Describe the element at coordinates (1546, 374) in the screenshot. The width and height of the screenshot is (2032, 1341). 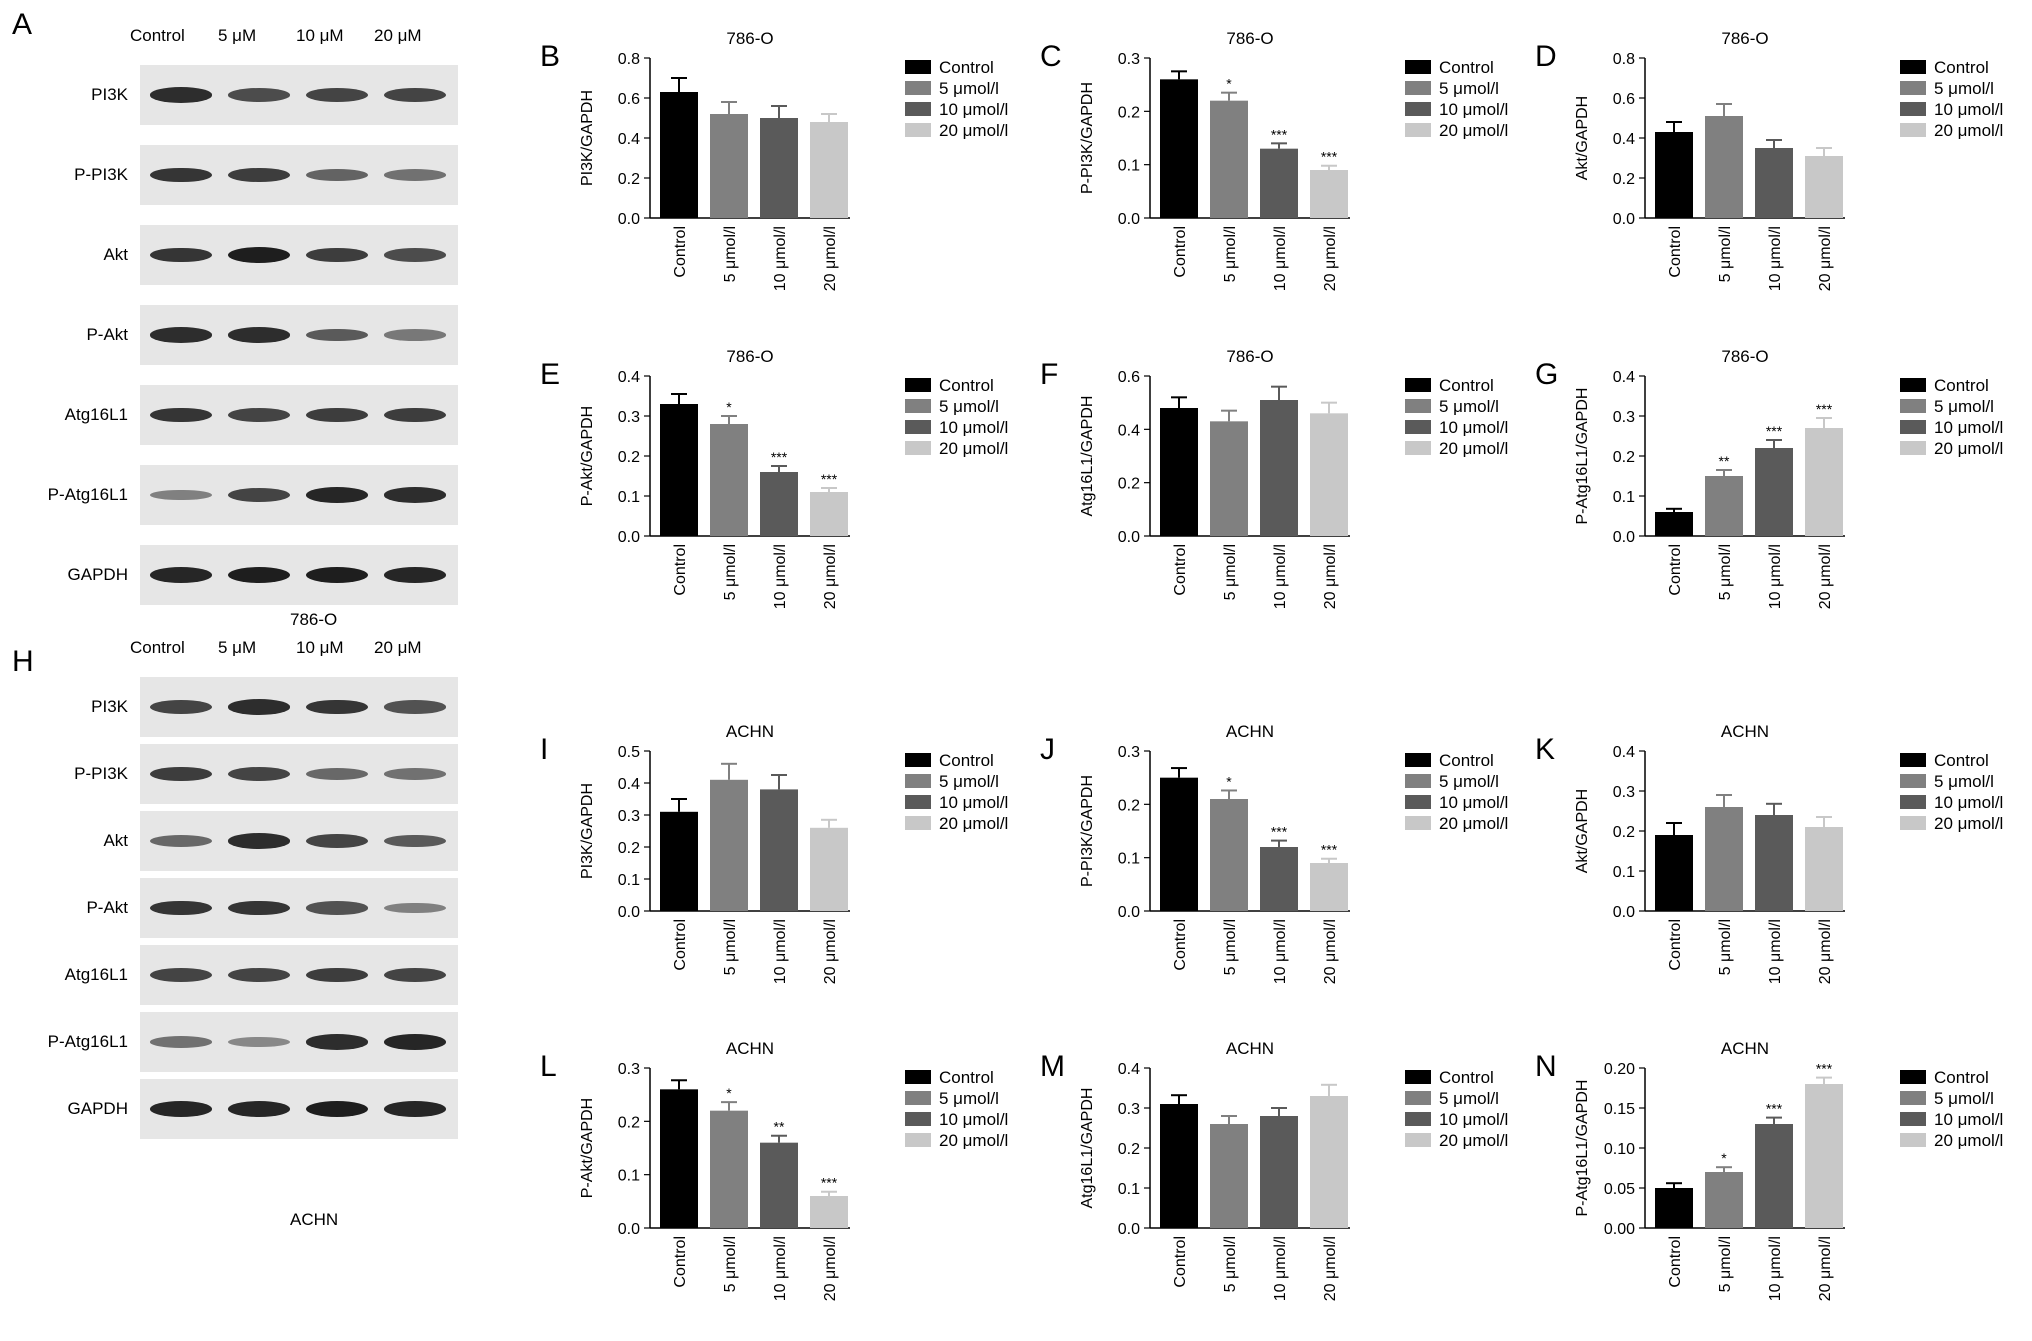
I see `panel-letter: G` at that location.